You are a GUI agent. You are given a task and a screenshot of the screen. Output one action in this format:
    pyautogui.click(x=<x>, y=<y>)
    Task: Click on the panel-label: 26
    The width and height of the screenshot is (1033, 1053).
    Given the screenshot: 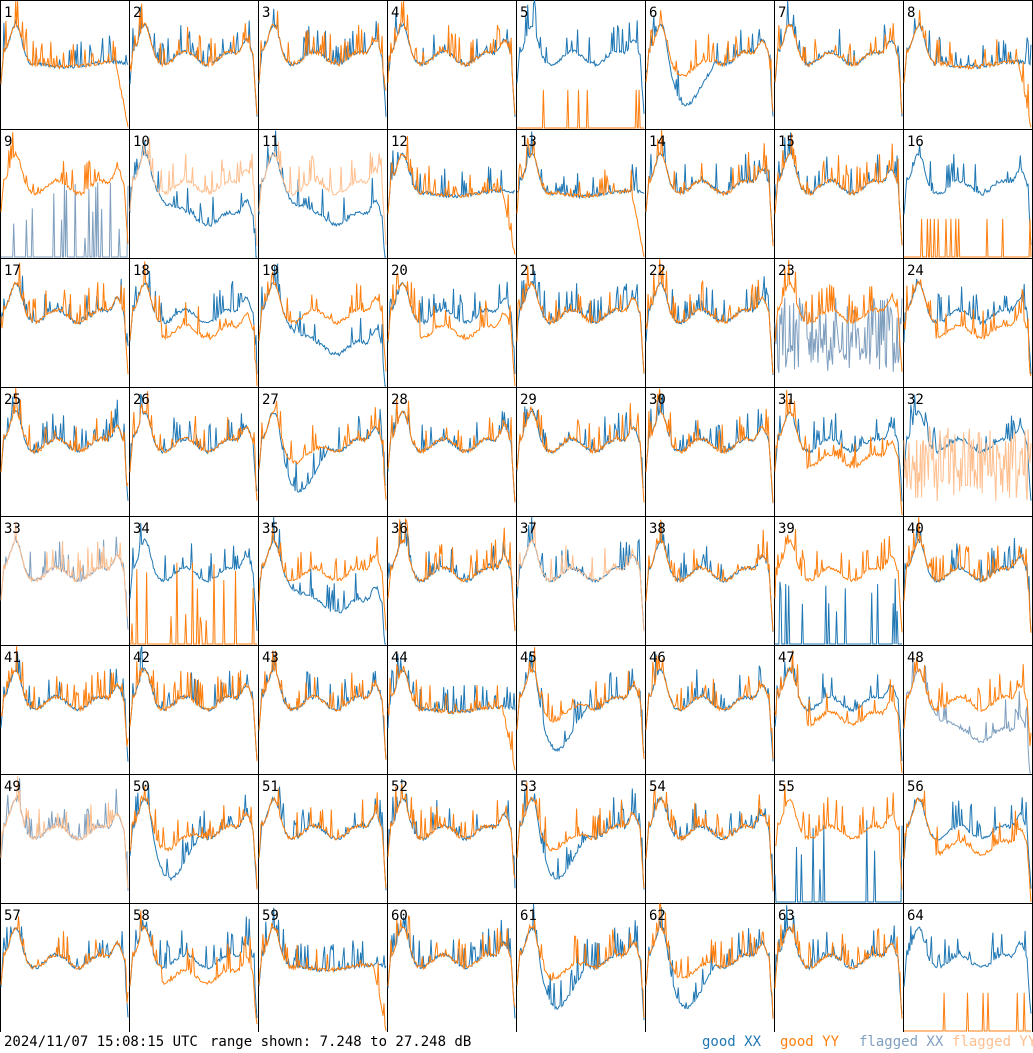 What is the action you would take?
    pyautogui.click(x=141, y=400)
    